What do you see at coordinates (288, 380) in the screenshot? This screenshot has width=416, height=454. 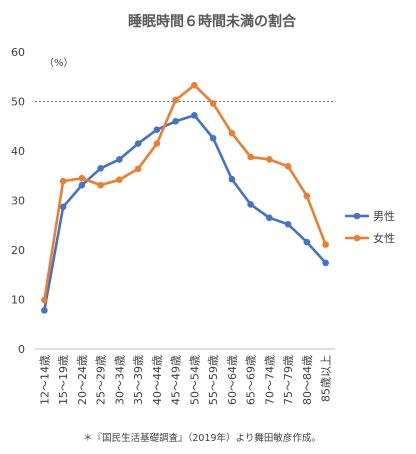 I see `x-tick-label: 75～79歳` at bounding box center [288, 380].